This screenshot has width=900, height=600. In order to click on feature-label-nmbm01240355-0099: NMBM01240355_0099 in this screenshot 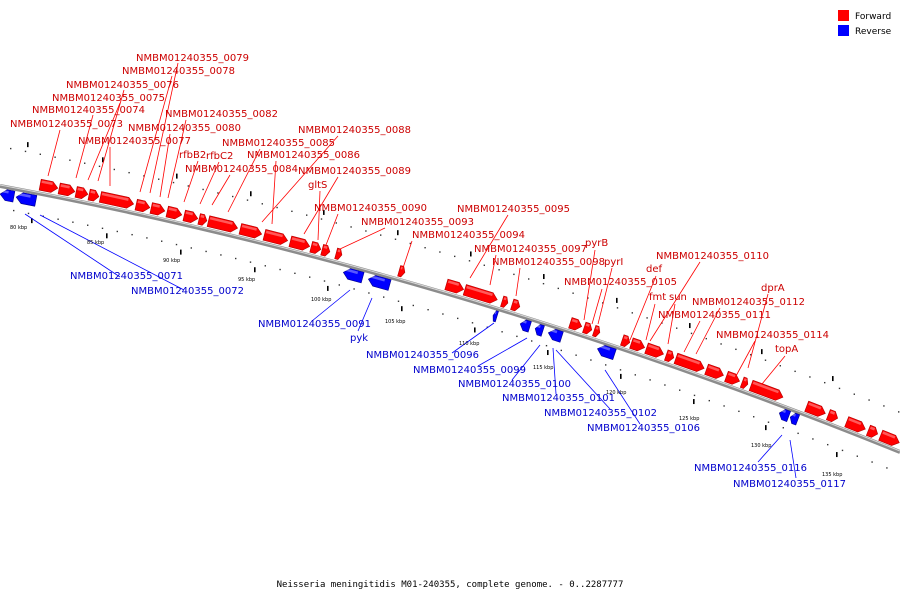, I will do `click(469, 370)`.